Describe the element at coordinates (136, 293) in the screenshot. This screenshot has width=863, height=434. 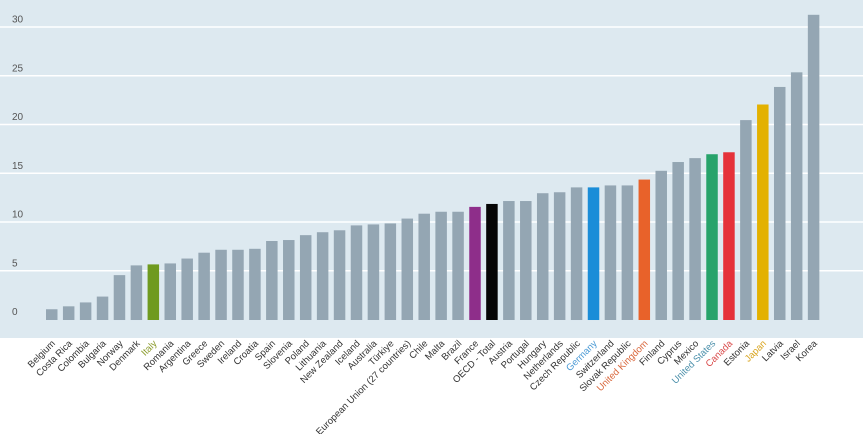
I see `bar-denmark` at that location.